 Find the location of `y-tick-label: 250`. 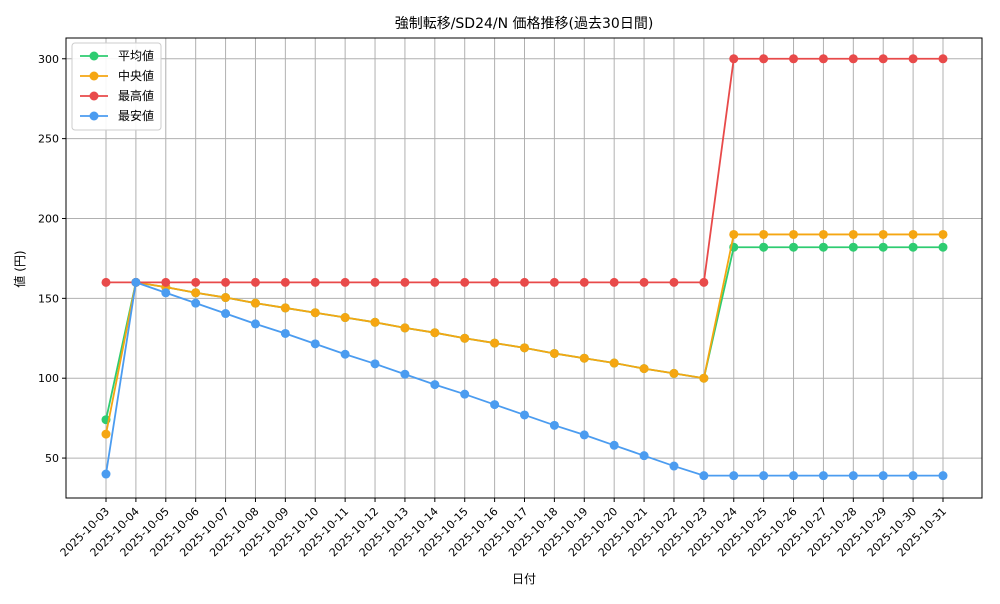

y-tick-label: 250 is located at coordinates (48, 139).